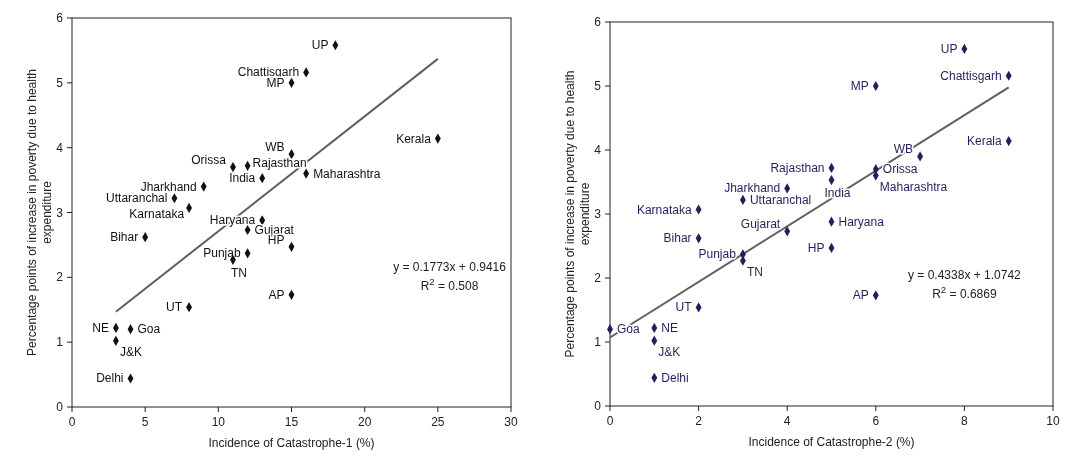 The image size is (1081, 458). What do you see at coordinates (816, 247) in the screenshot?
I see `series-label: HP` at bounding box center [816, 247].